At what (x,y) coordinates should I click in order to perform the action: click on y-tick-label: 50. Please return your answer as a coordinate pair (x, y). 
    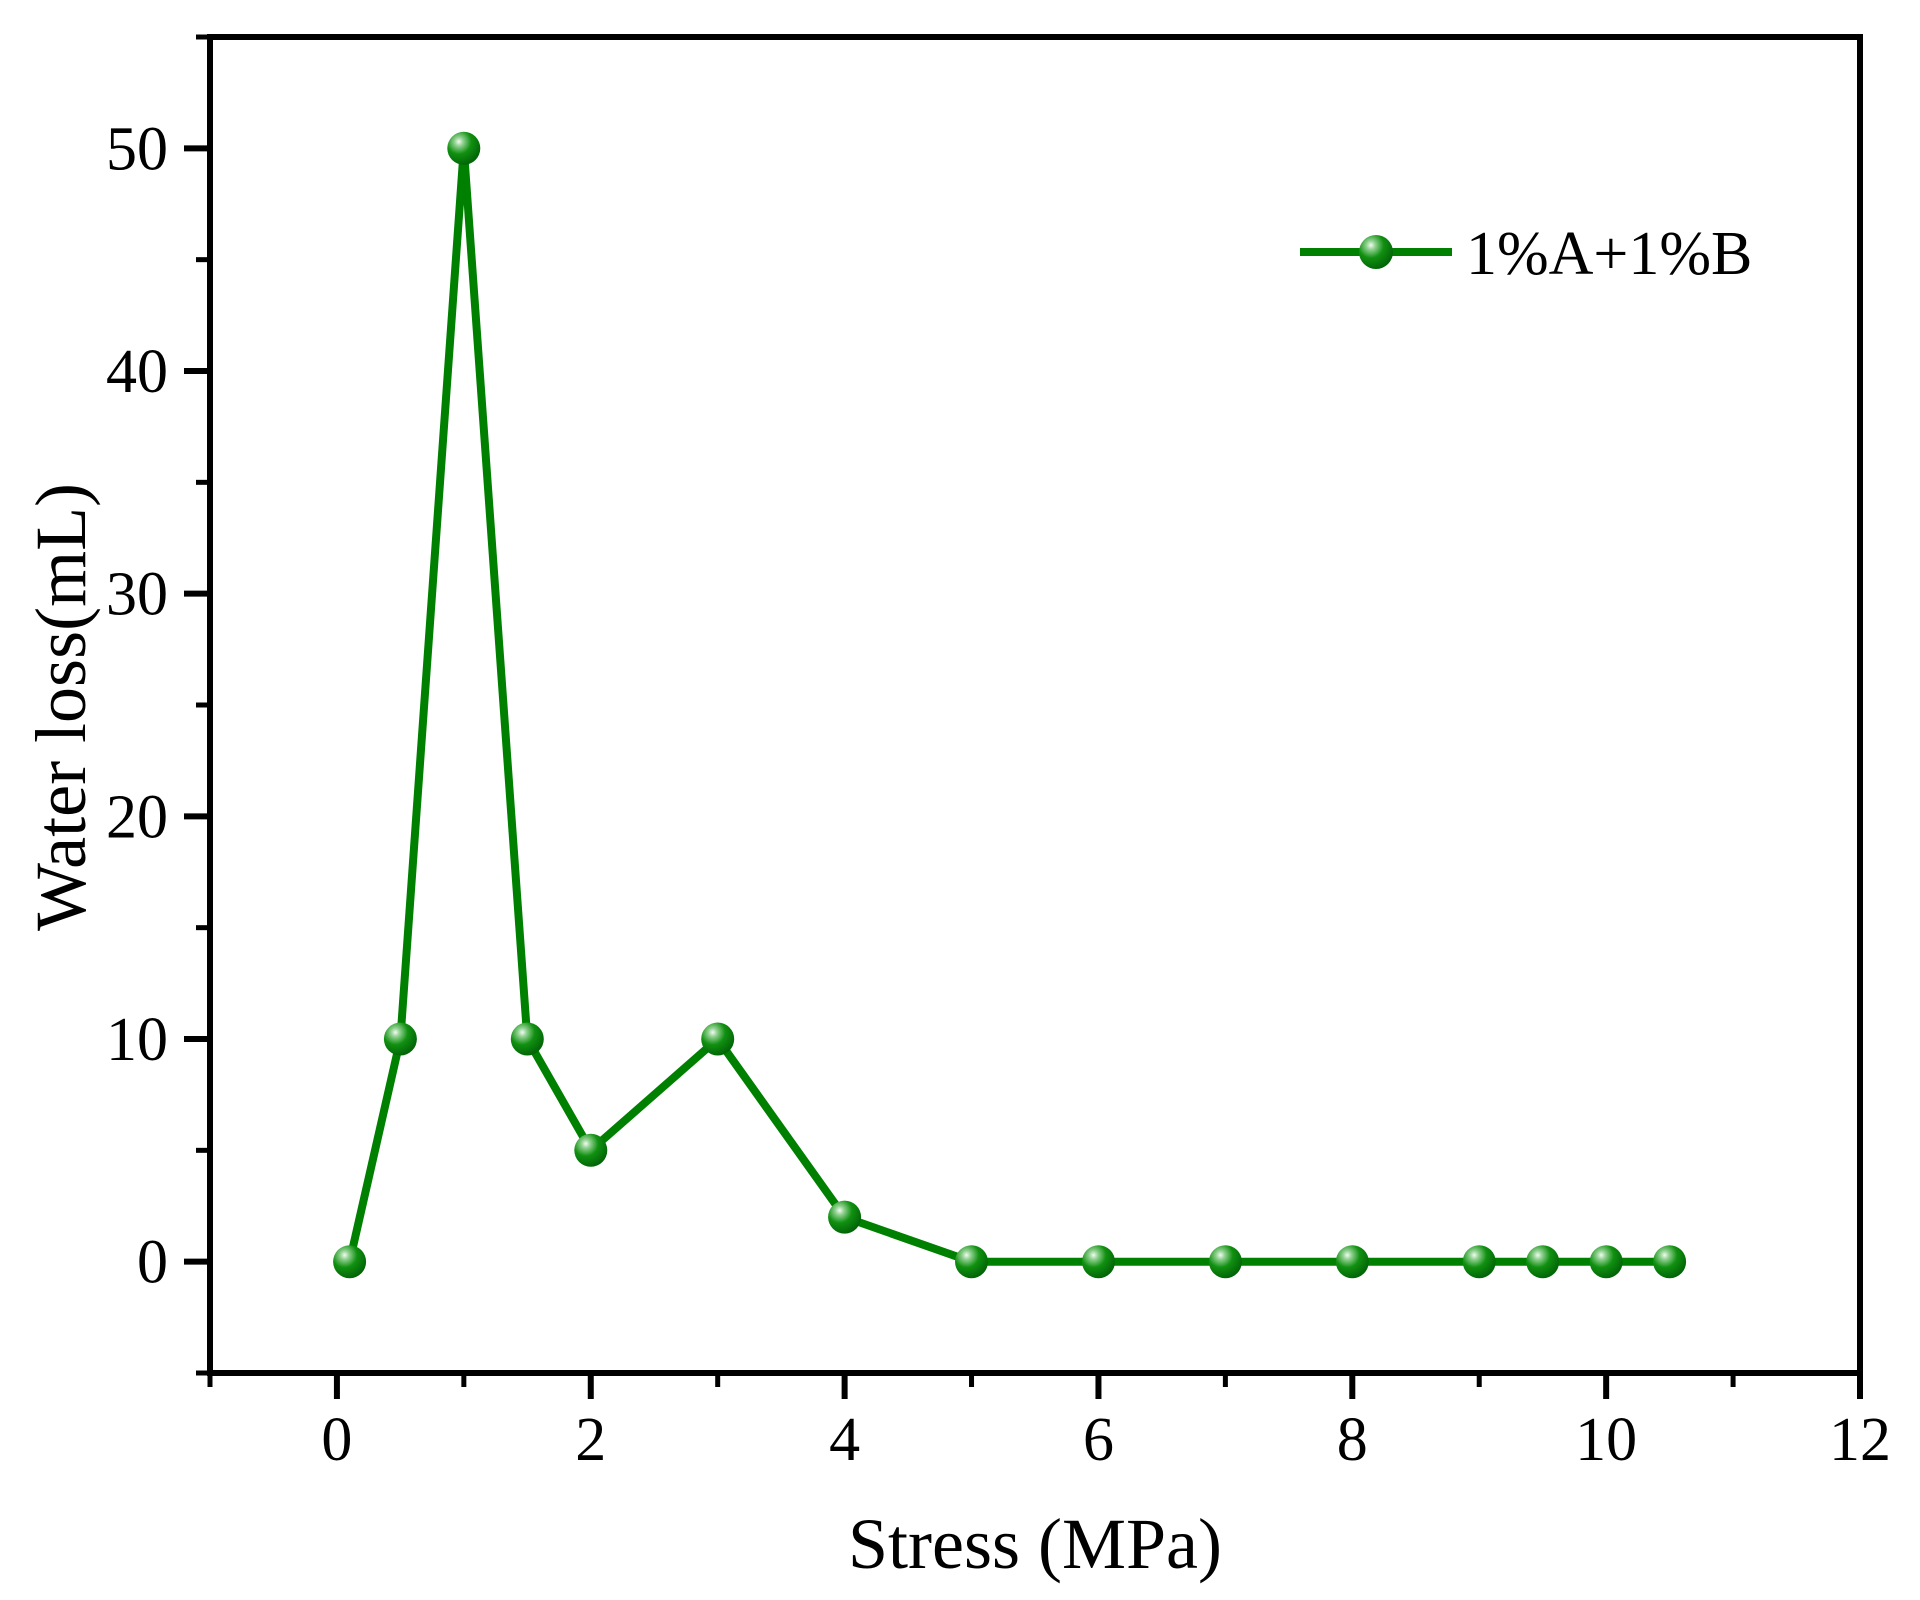
    Looking at the image, I should click on (137, 149).